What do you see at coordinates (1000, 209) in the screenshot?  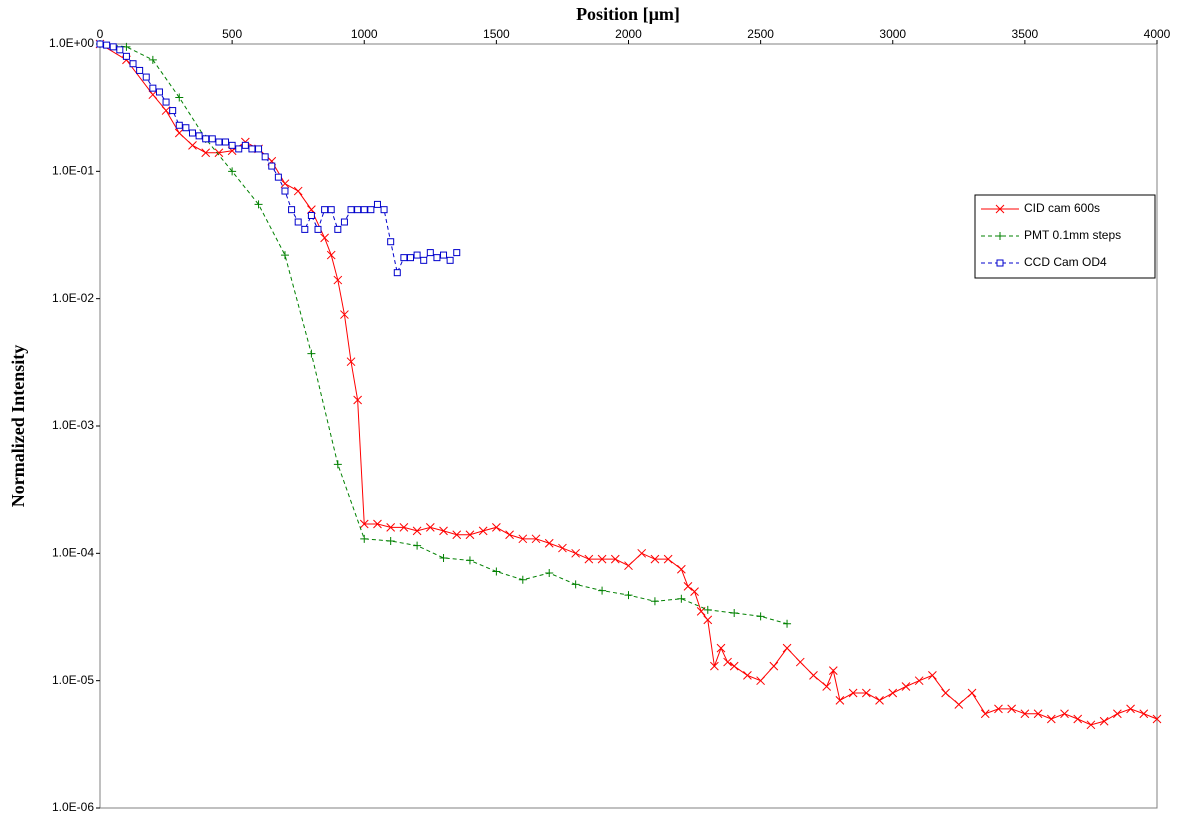 I see `legend-marker` at bounding box center [1000, 209].